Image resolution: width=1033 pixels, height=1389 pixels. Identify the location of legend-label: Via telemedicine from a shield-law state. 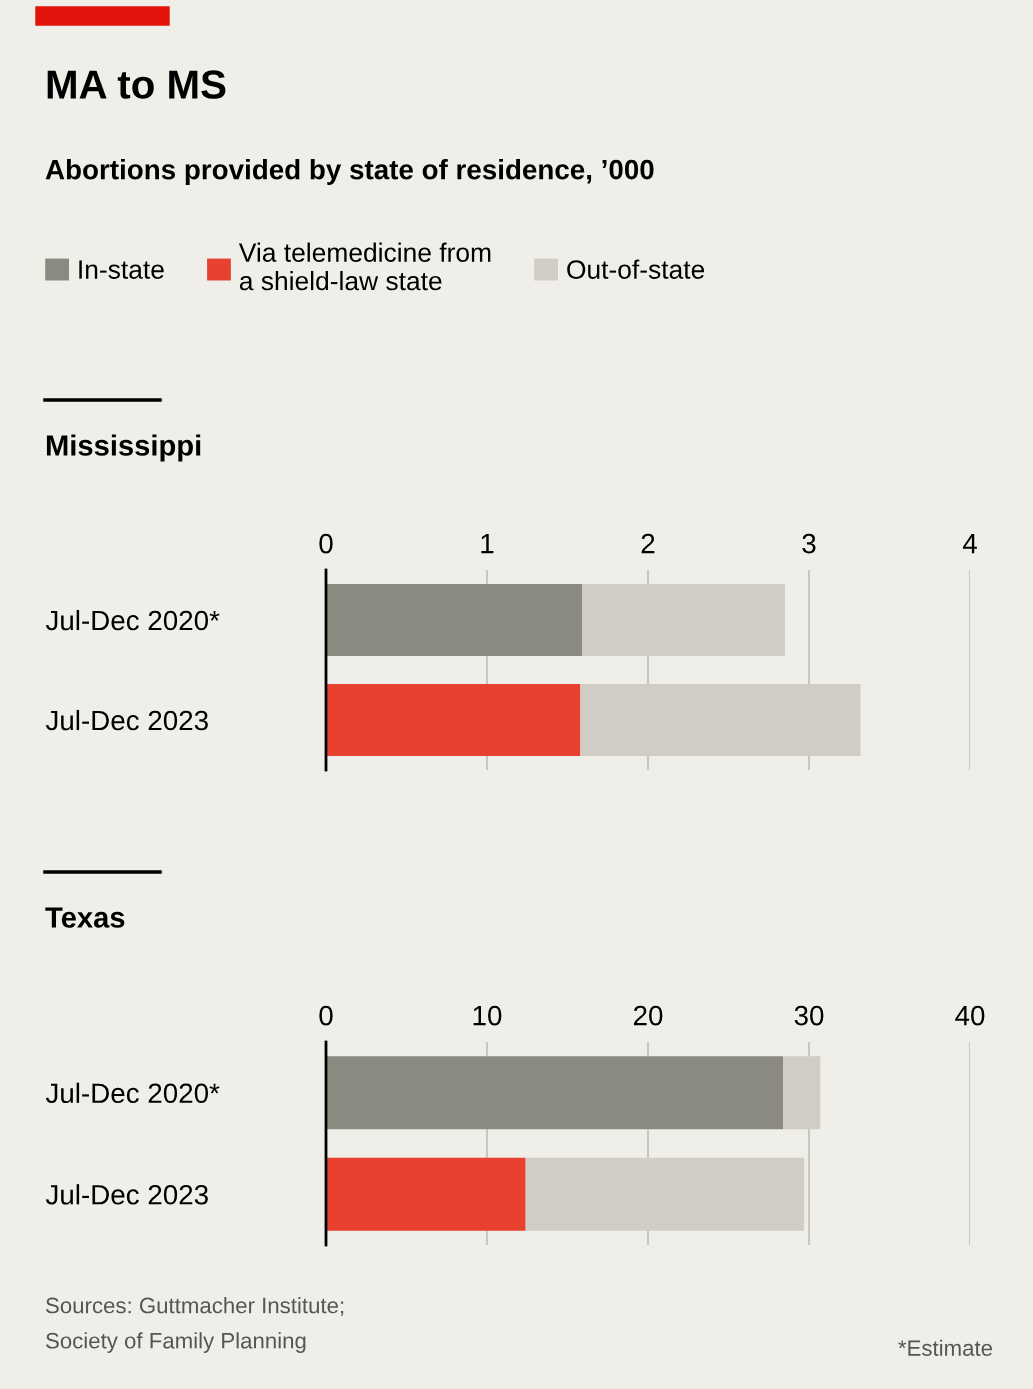
(364, 266).